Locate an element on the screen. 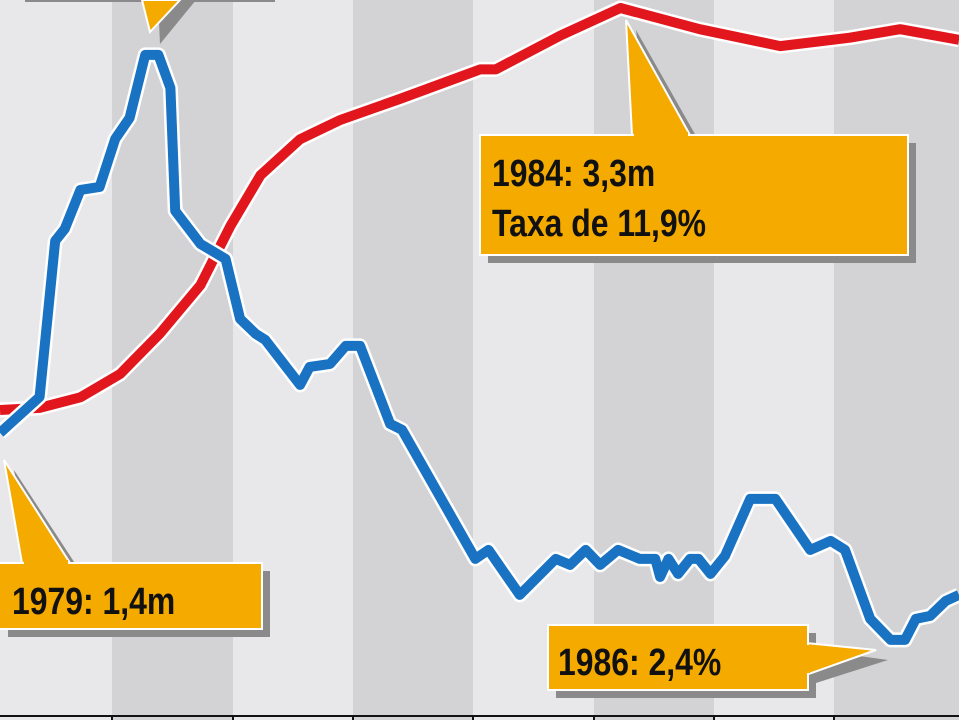  annotation-1984-count: 1984: 3,3m is located at coordinates (573, 173).